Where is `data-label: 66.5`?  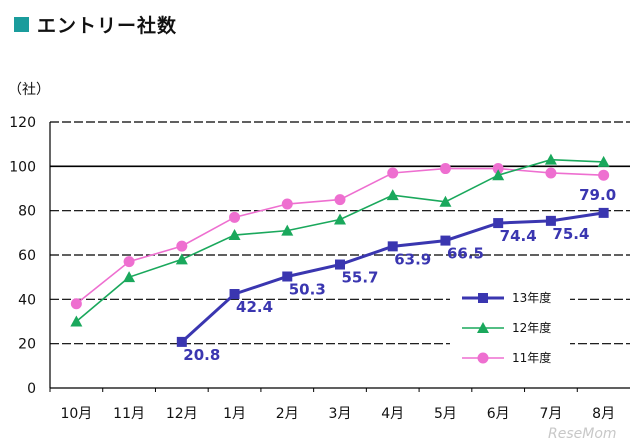
data-label: 66.5 is located at coordinates (465, 254).